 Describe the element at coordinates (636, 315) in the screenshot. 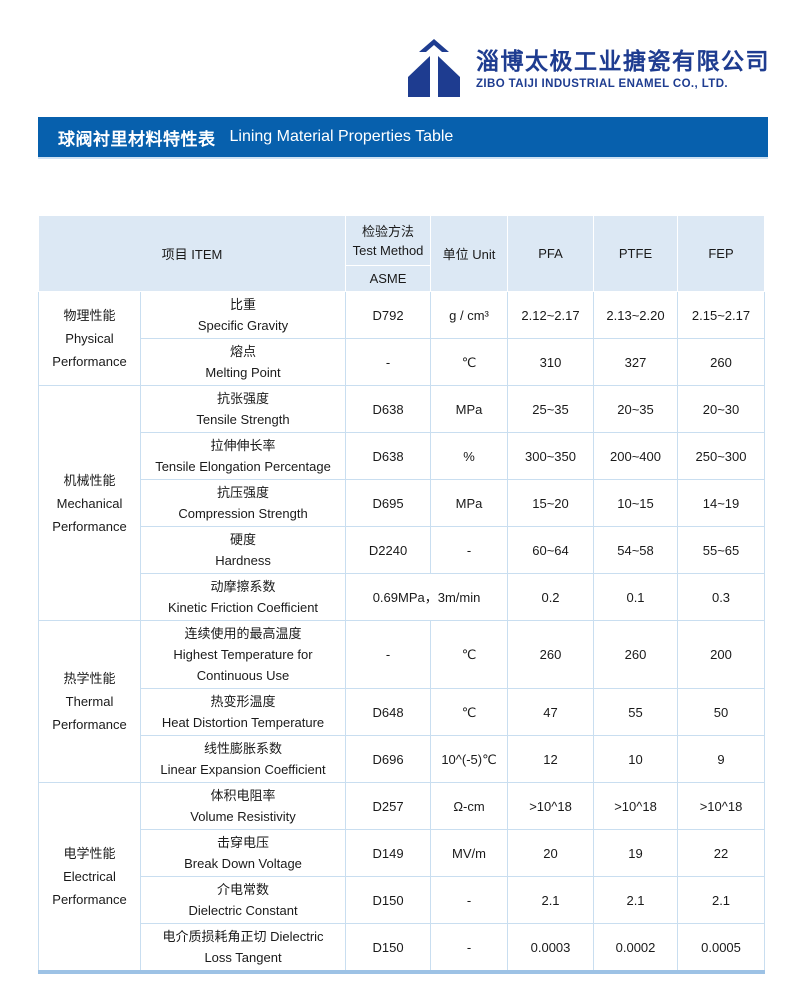

I see `value-cell-ptfe: 2.13~2.20` at that location.